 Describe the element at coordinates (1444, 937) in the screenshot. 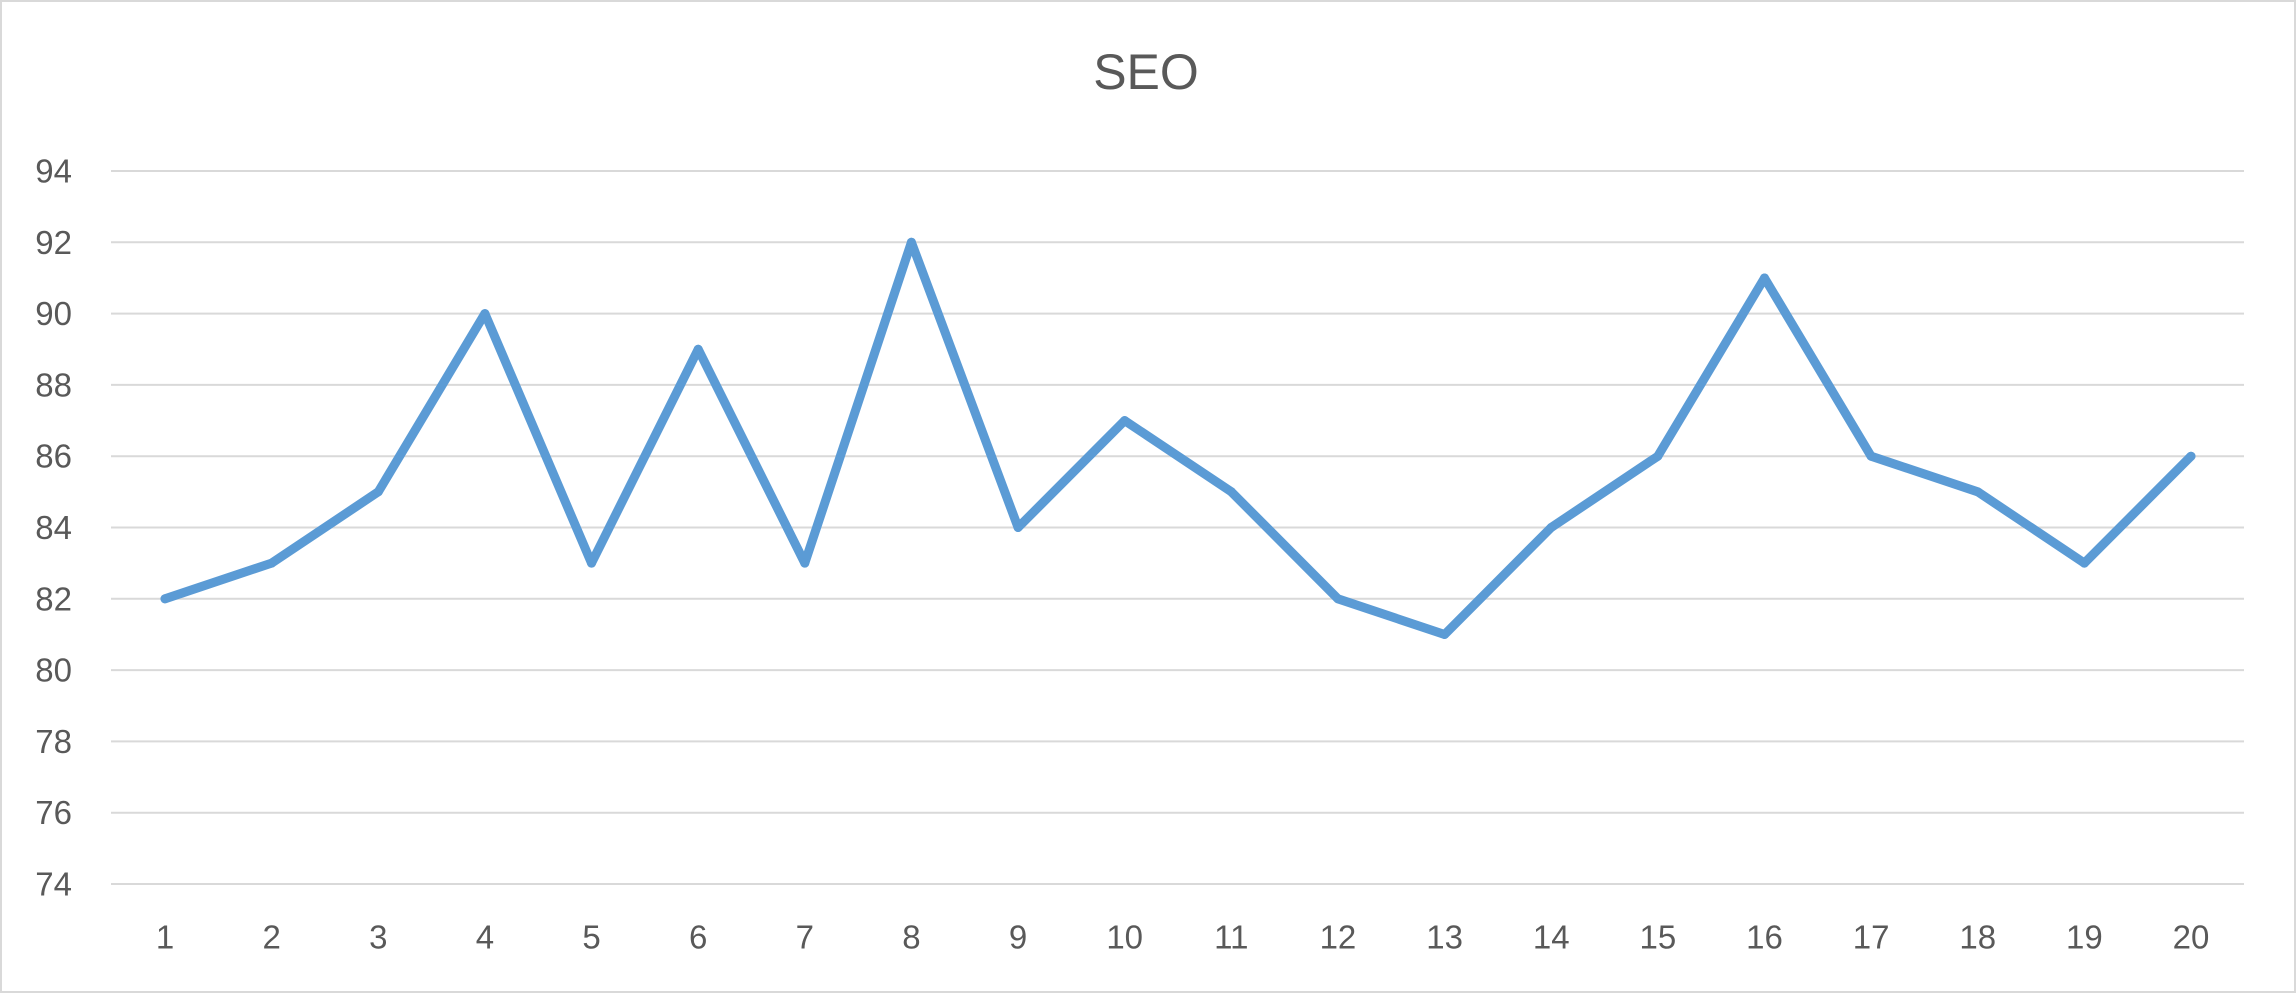

I see `x-tick-label: 13` at that location.